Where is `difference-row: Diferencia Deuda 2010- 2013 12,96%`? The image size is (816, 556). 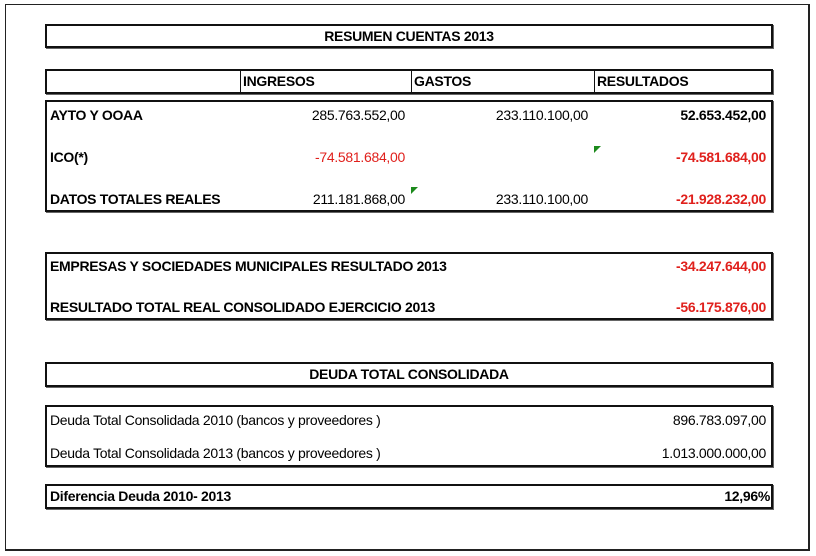 difference-row: Diferencia Deuda 2010- 2013 12,96% is located at coordinates (409, 496).